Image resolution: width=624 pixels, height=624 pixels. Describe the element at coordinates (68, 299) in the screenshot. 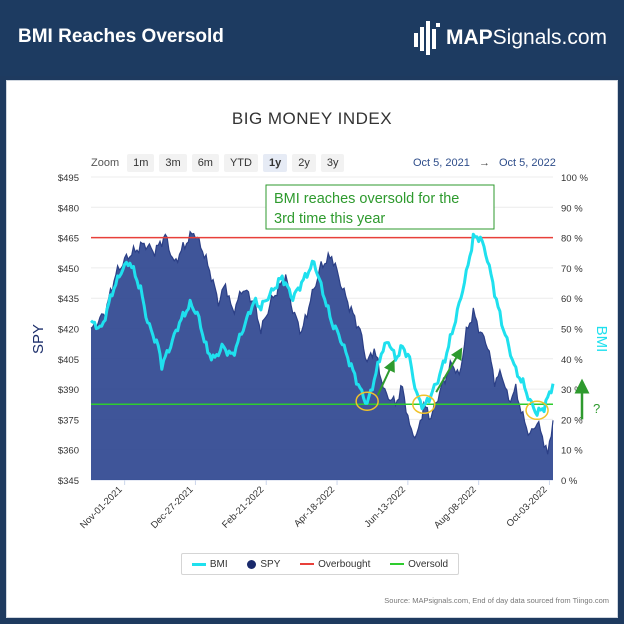

I see `left-tick-label: $435` at that location.